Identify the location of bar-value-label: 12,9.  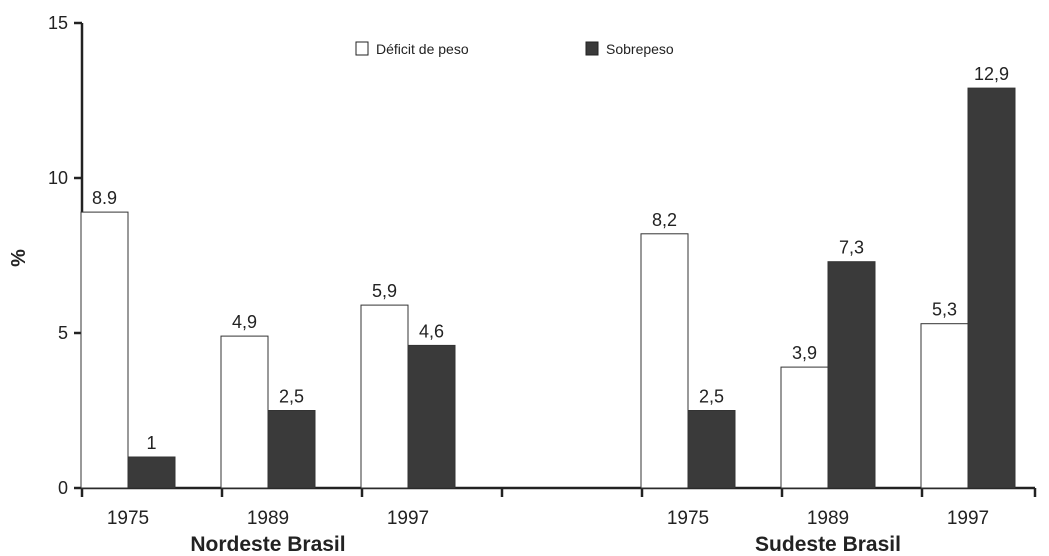
(991, 74).